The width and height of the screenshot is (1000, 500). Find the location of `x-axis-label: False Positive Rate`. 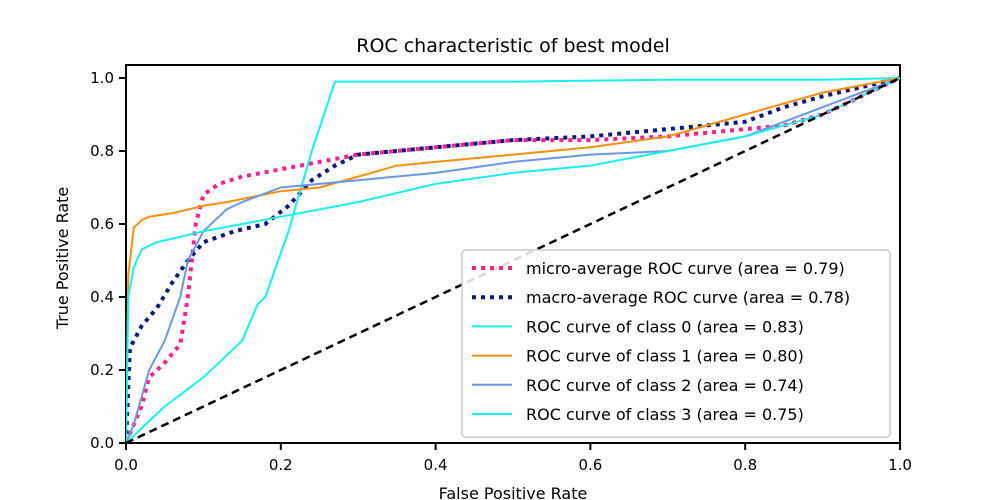

x-axis-label: False Positive Rate is located at coordinates (513, 492).